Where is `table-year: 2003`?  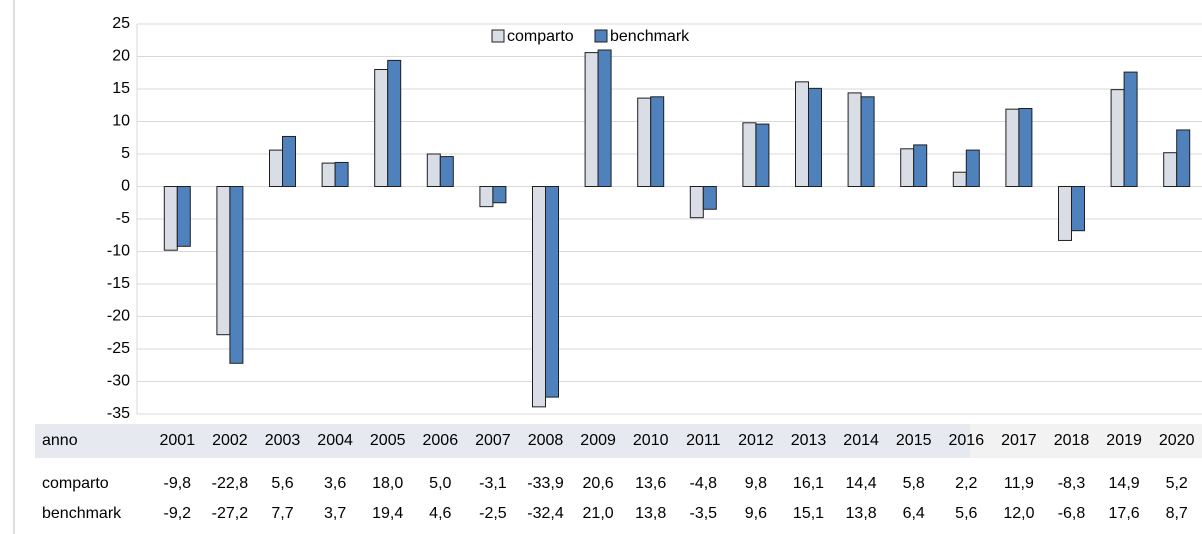
table-year: 2003 is located at coordinates (283, 440).